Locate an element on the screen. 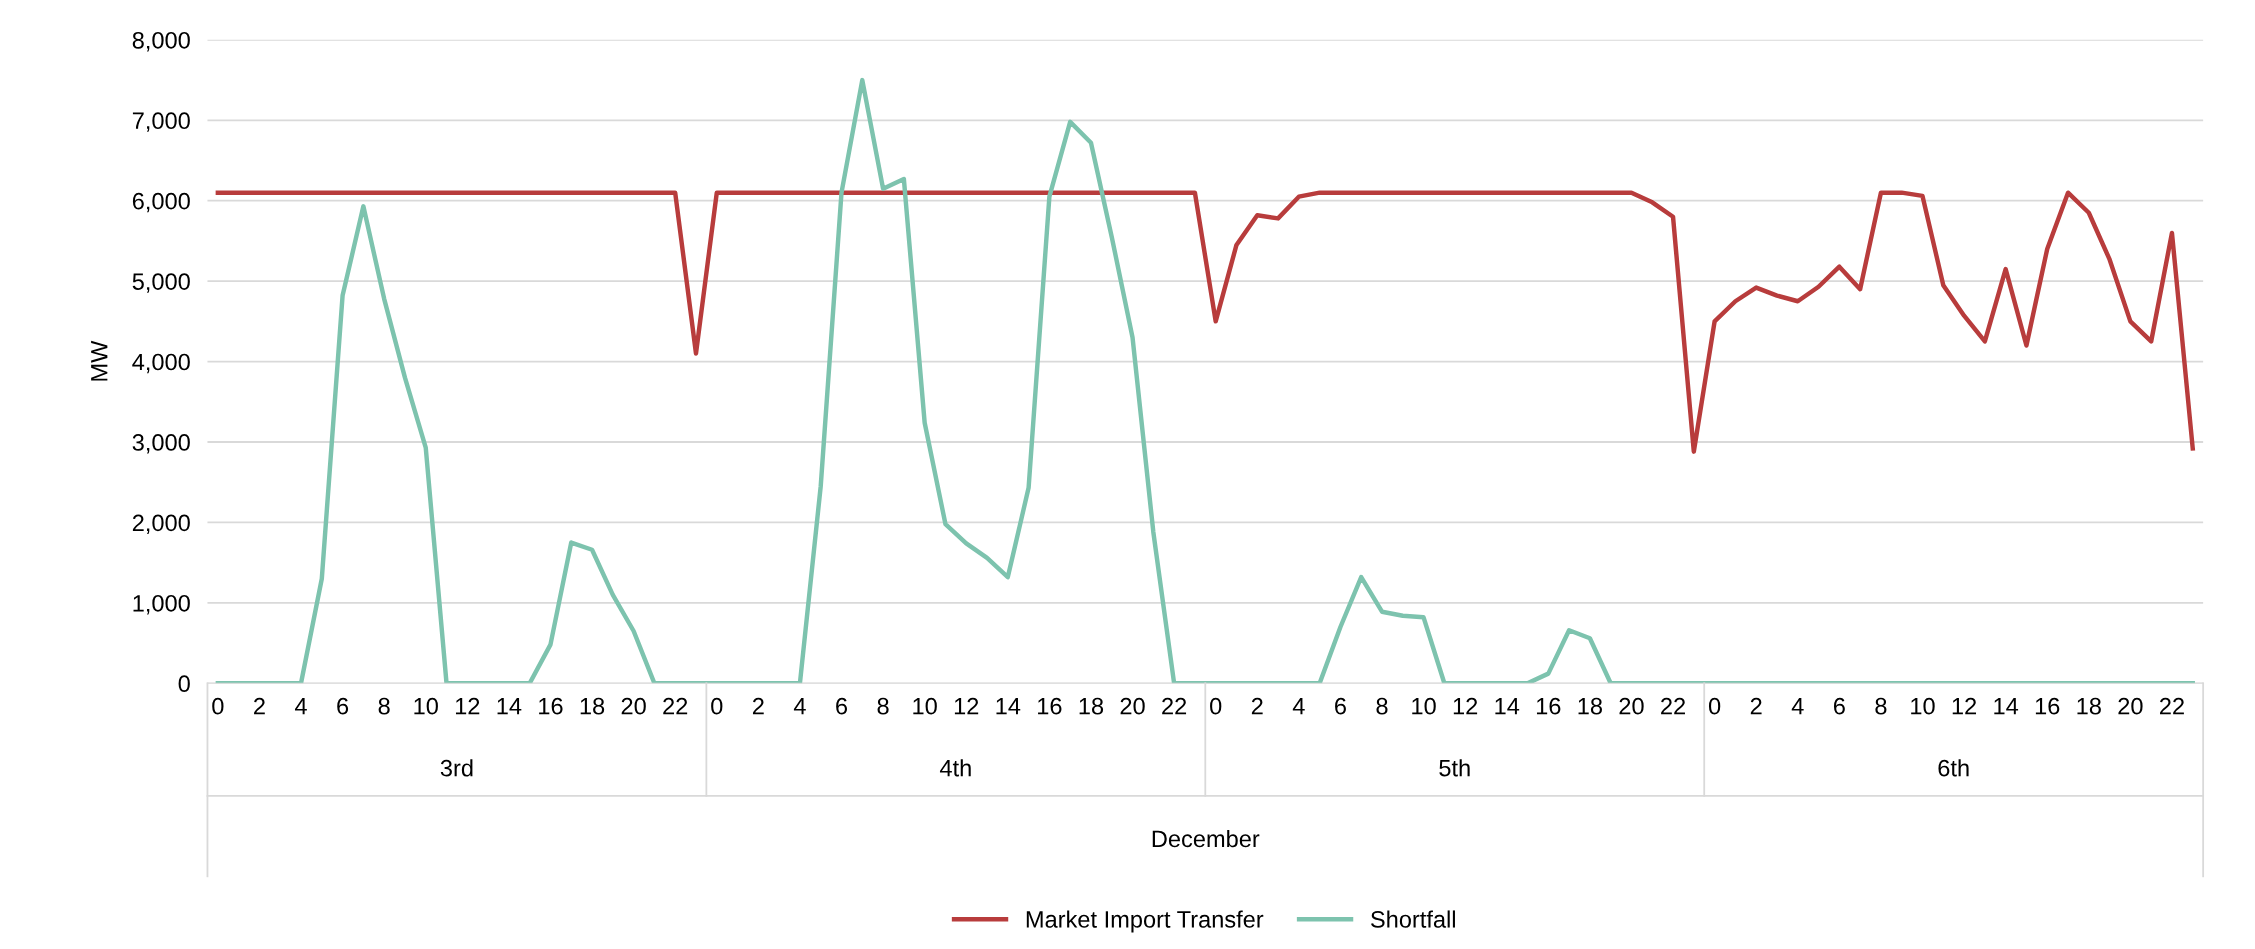  y-tick-label: 5,000 is located at coordinates (161, 283).